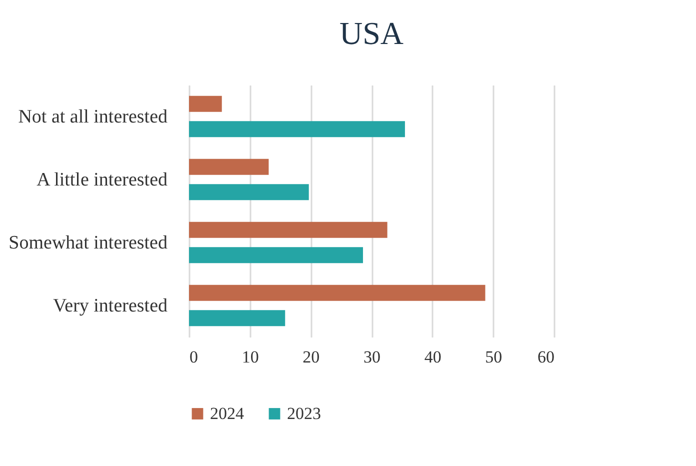  What do you see at coordinates (88, 243) in the screenshot?
I see `y-tick-label: Somewhat interested` at bounding box center [88, 243].